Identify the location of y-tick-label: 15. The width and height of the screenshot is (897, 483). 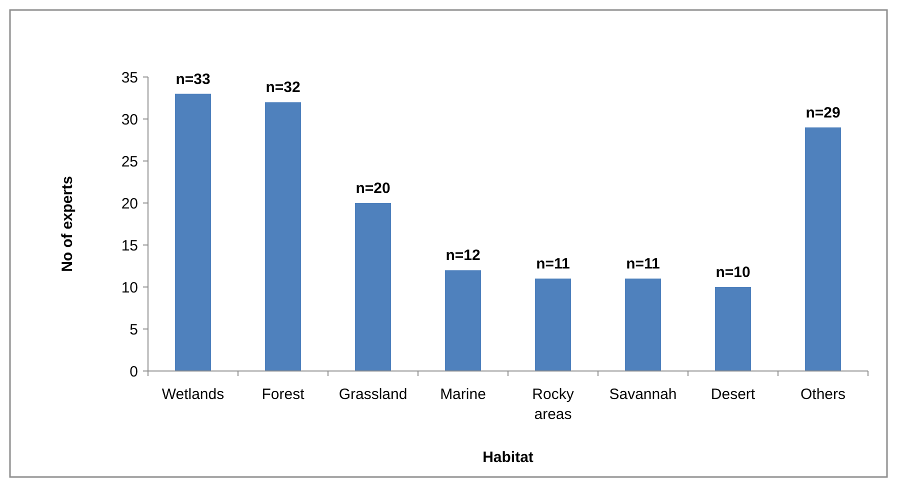
(129, 245).